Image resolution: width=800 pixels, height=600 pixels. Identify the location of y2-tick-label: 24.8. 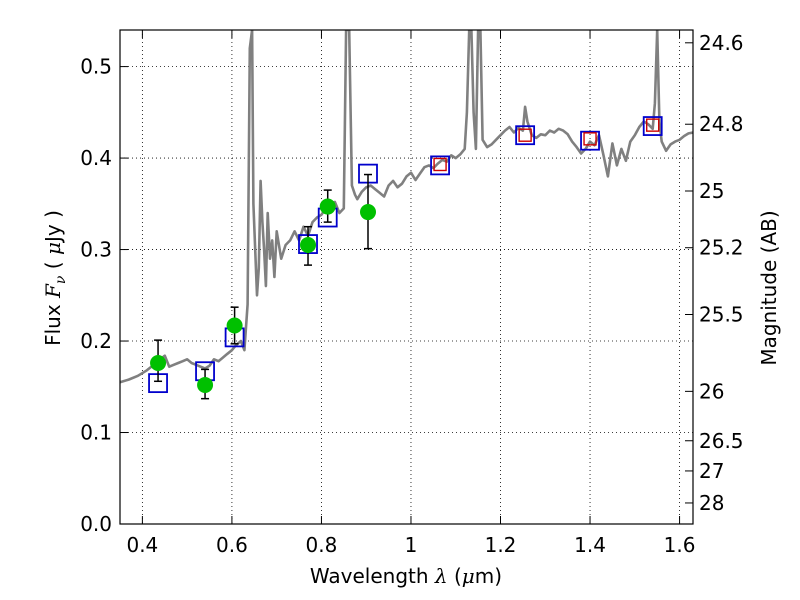
(721, 124).